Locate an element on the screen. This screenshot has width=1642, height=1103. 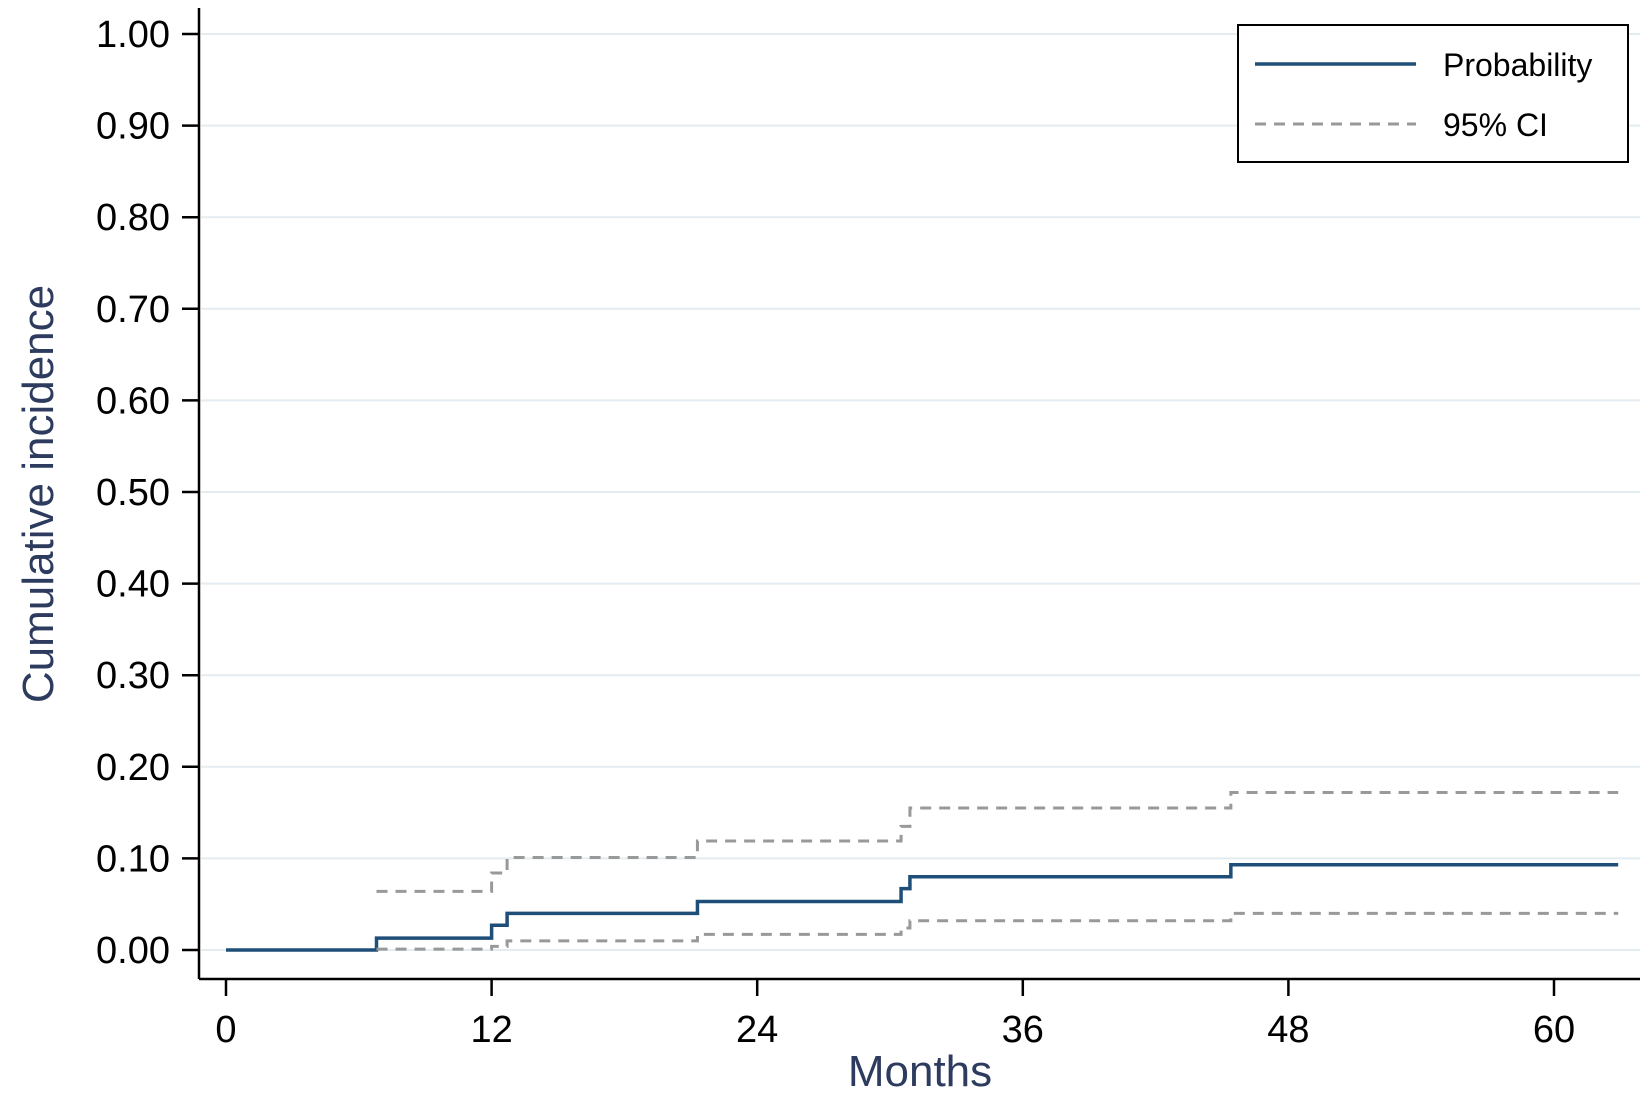
x-axis-title: Months is located at coordinates (920, 1071).